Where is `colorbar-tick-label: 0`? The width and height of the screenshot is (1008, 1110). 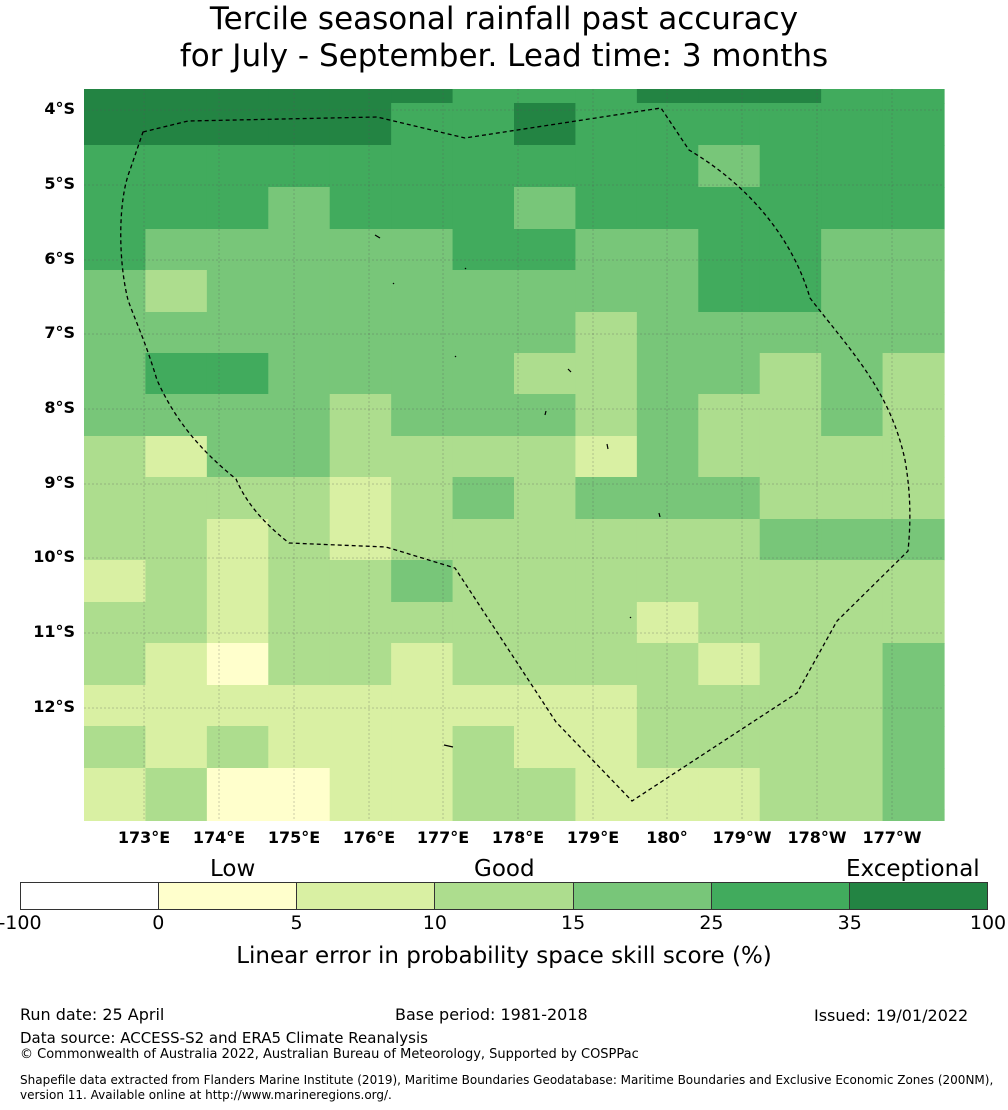 colorbar-tick-label: 0 is located at coordinates (158, 923).